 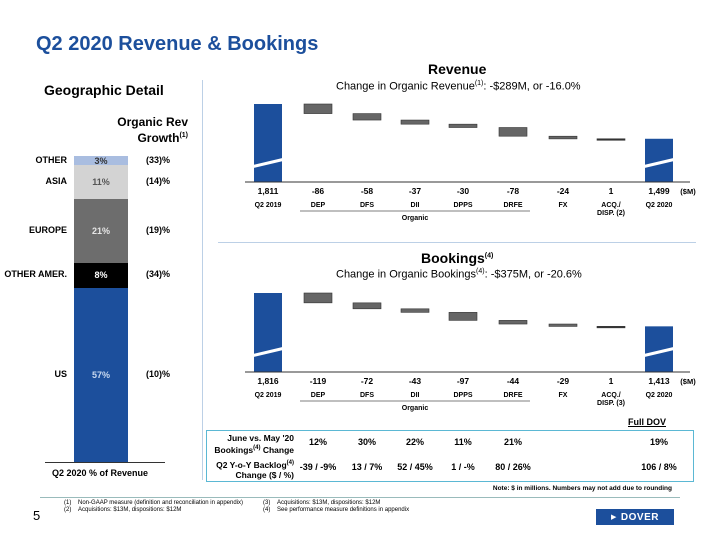 What do you see at coordinates (100, 473) in the screenshot?
I see `geo-caption: Q2 2020 % of Revenue` at bounding box center [100, 473].